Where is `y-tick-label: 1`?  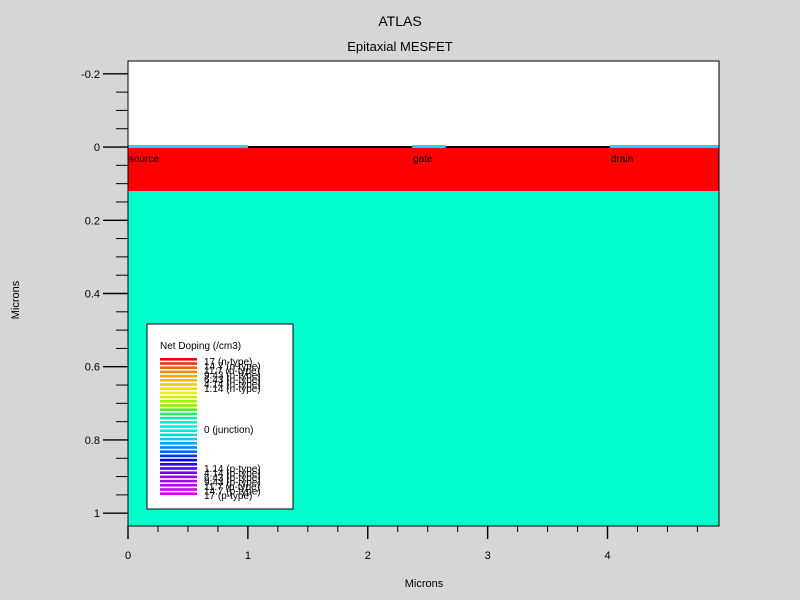 y-tick-label: 1 is located at coordinates (97, 514).